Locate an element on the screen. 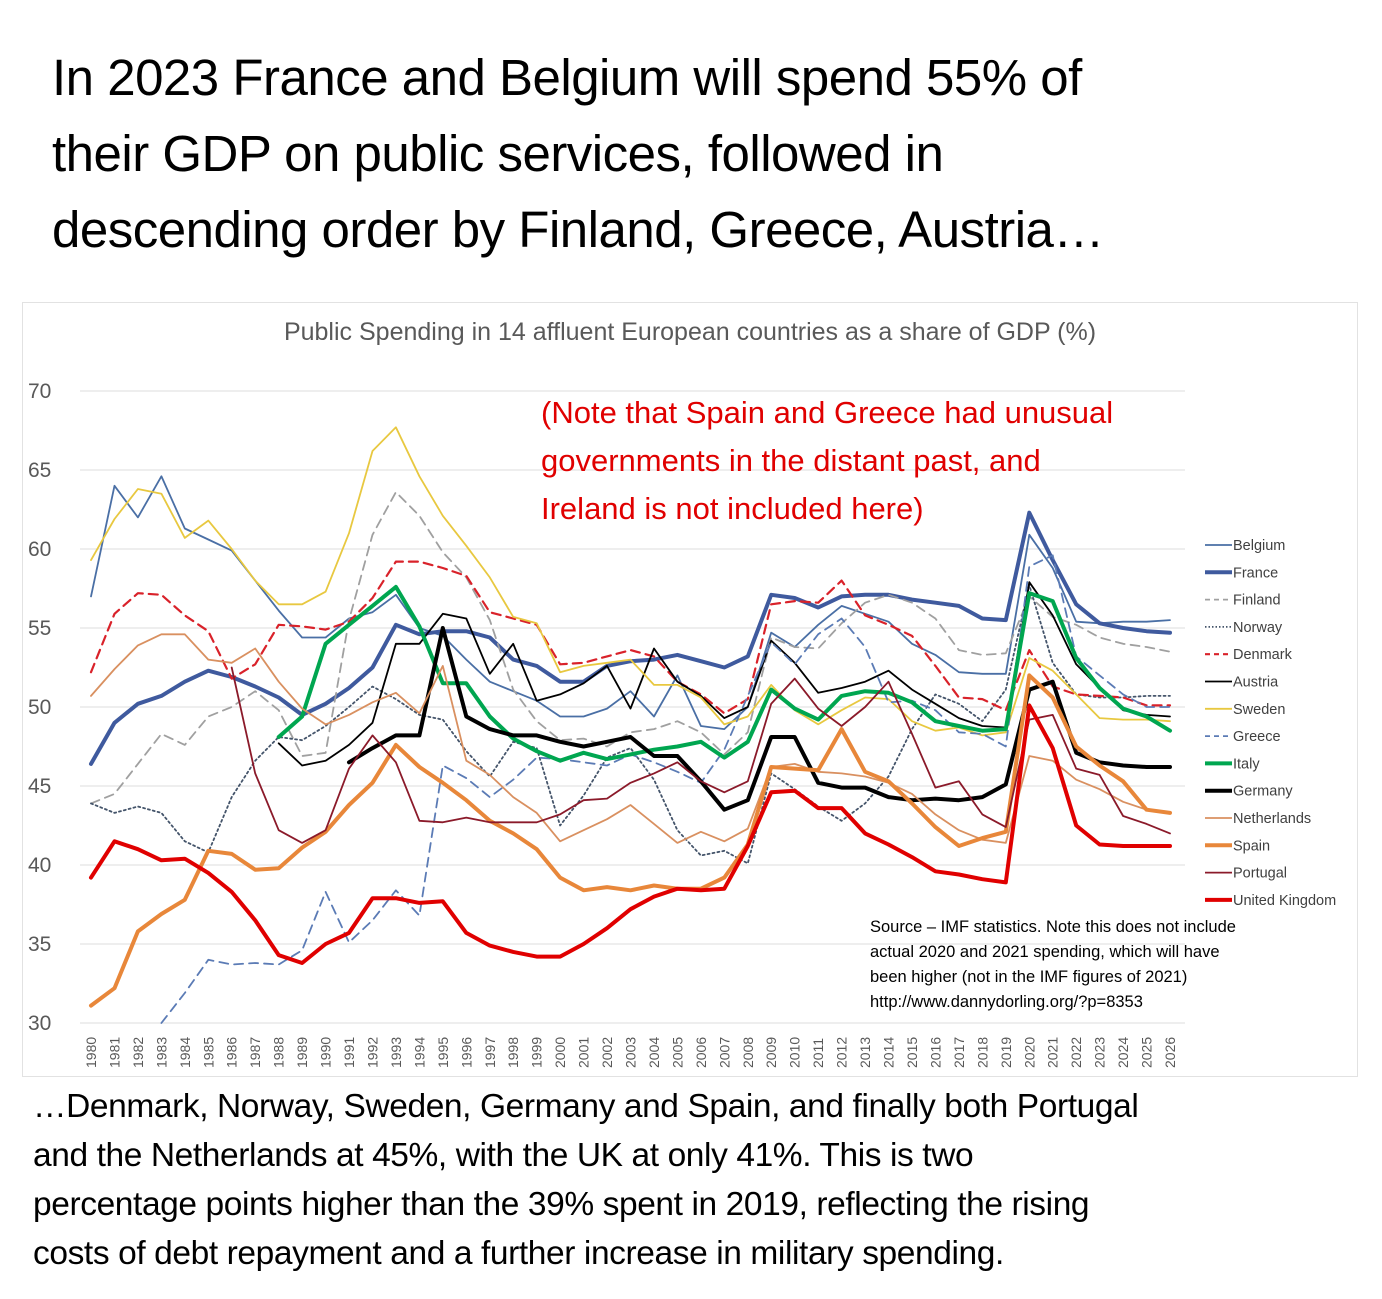 The height and width of the screenshot is (1299, 1382). y-axis: 30 35 40 45 50 55 60 65 70 is located at coordinates (39, 707).